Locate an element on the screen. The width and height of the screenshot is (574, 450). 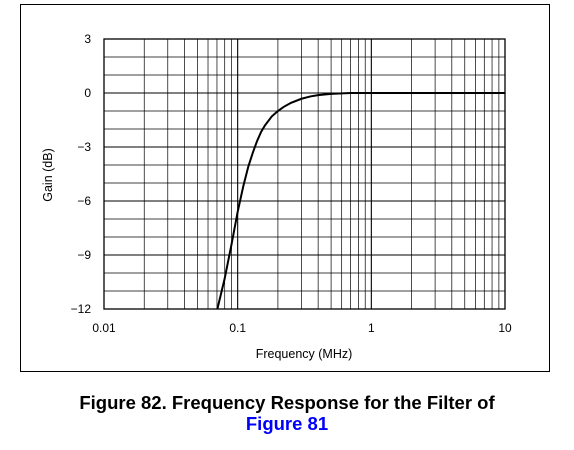
x-tick-label: 0.1 is located at coordinates (237, 328).